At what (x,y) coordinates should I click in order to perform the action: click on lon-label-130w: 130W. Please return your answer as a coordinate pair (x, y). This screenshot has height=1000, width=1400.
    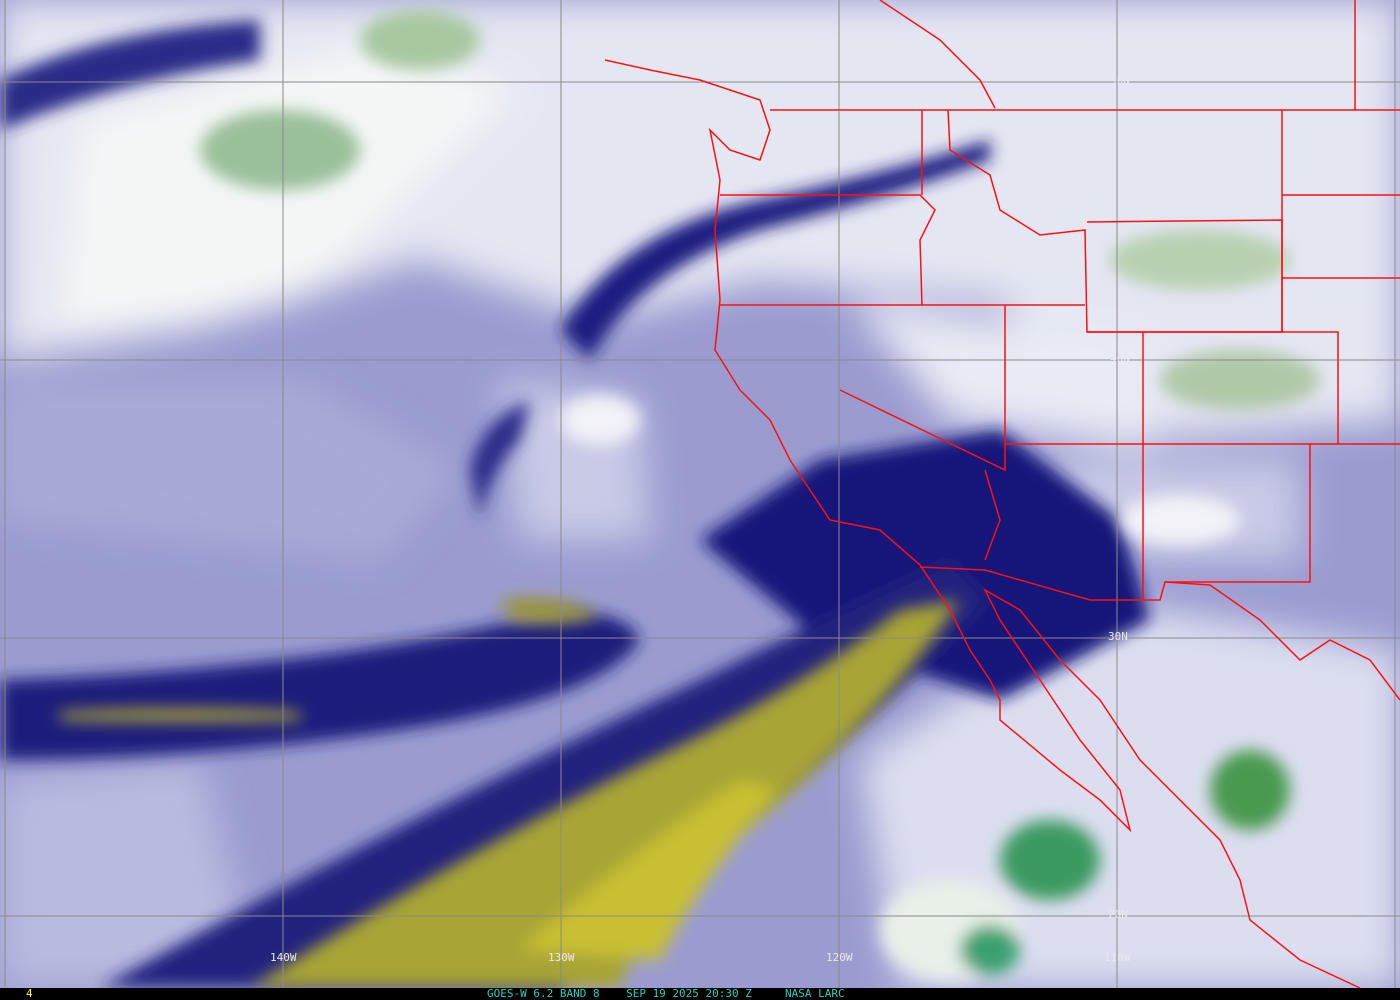
    Looking at the image, I should click on (561, 957).